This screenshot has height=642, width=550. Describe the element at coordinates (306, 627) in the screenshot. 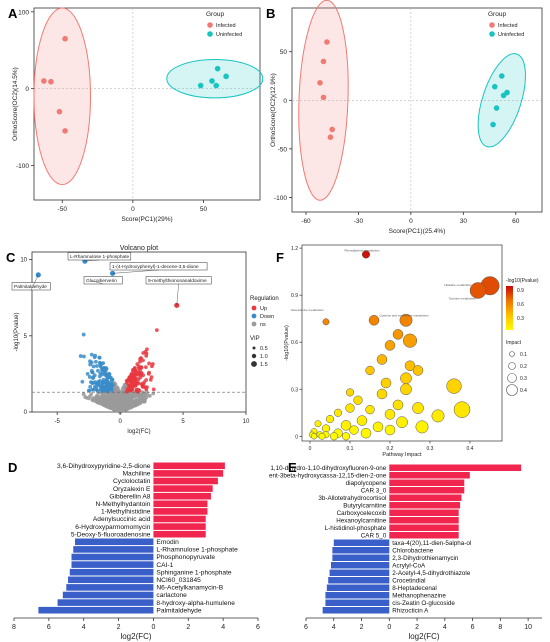

I see `x-tick-label: 6` at that location.